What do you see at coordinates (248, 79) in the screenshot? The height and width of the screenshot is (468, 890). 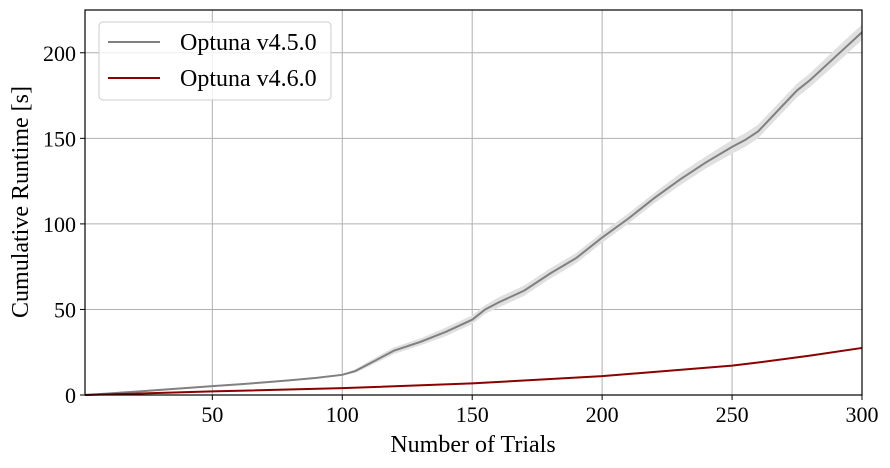 I see `legend-label-v460: Optuna v4.6.0` at bounding box center [248, 79].